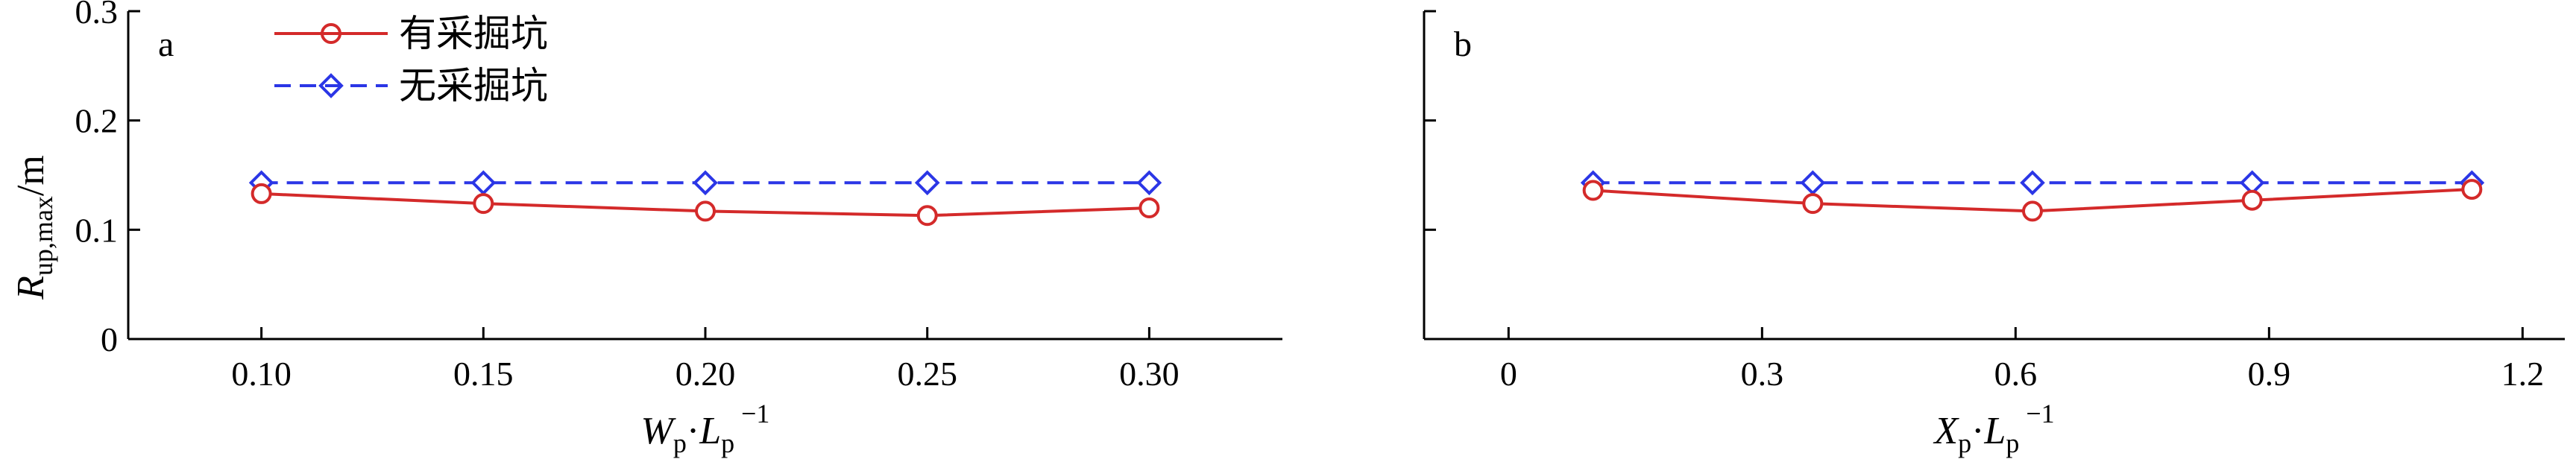 This screenshot has height=459, width=2576. I want to click on x-tick-label: 0.3, so click(1762, 374).